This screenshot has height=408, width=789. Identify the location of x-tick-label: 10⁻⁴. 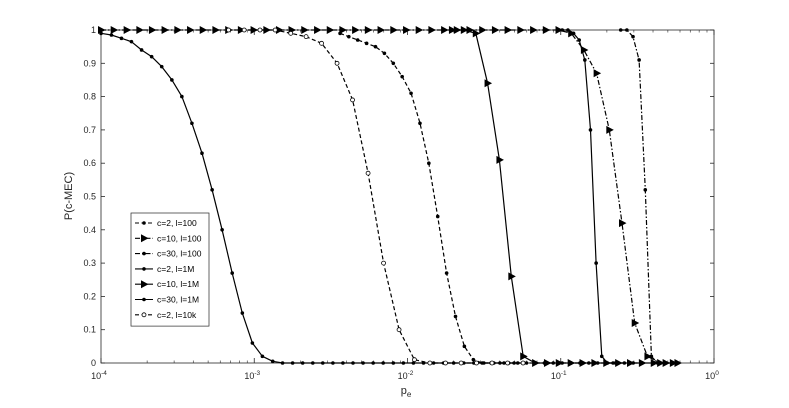
(99, 375).